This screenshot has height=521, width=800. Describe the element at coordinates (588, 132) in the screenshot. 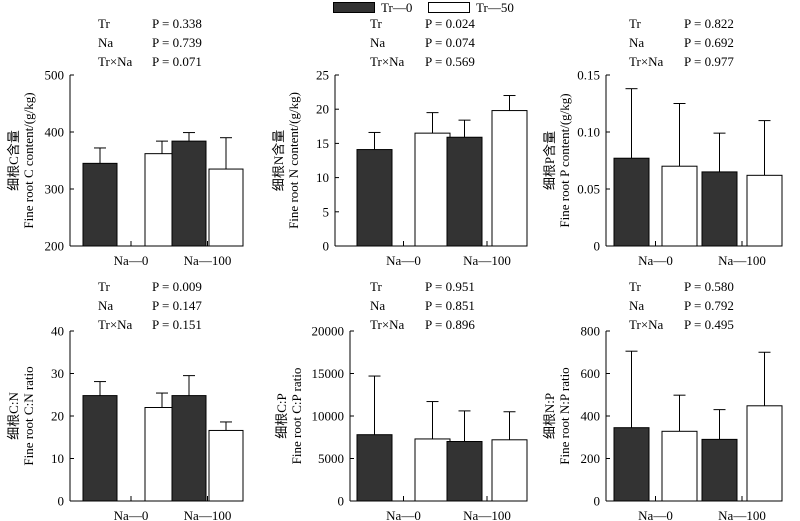

I see `y-tick-label: 0.10` at that location.